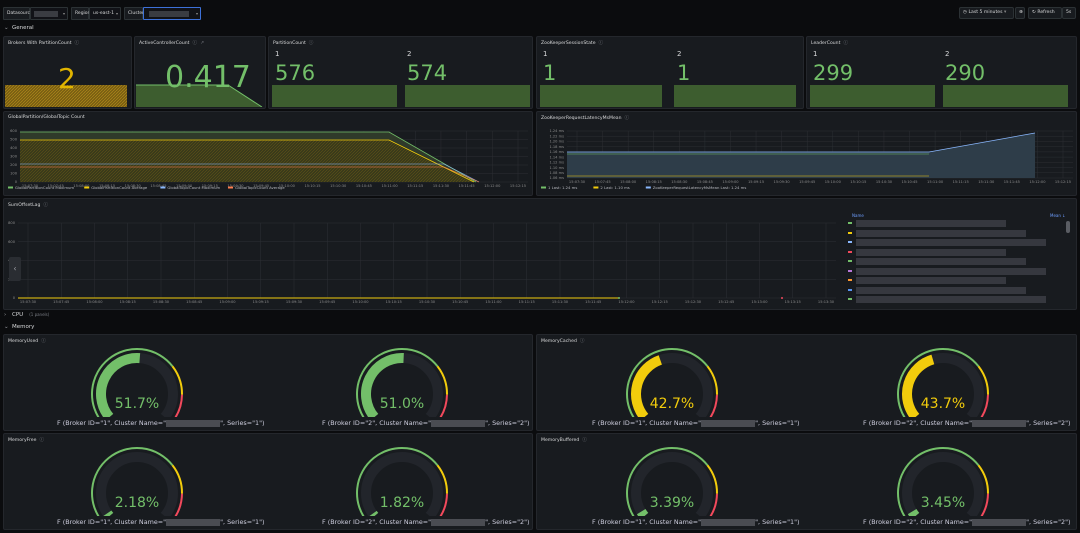 The height and width of the screenshot is (533, 1080). Describe the element at coordinates (15, 269) in the screenshot. I see `collapse-handle: ‹` at that location.